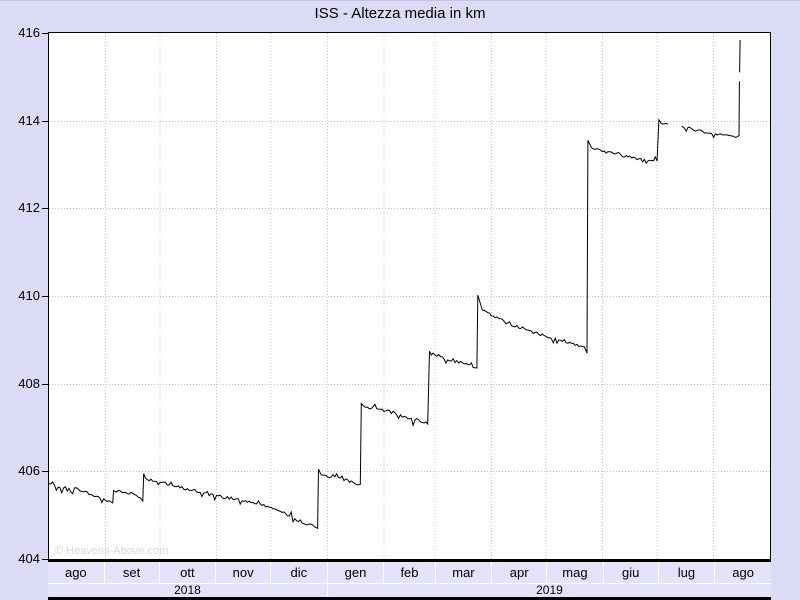 The image size is (800, 600). I want to click on y-axis-label: 410, so click(29, 295).